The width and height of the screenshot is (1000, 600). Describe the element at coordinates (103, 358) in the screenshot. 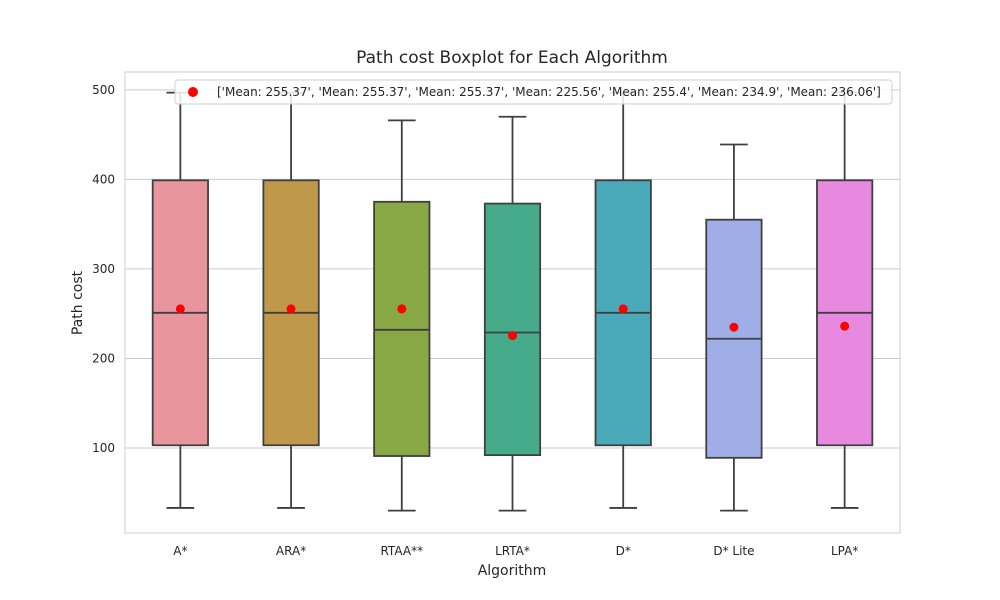

I see `y-tick-label: 200` at that location.